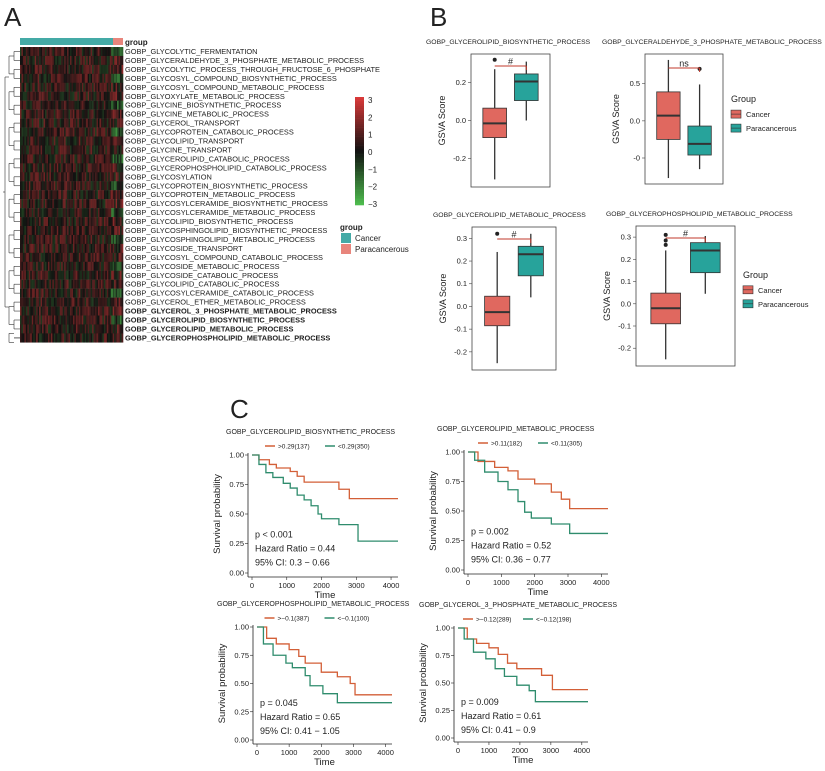 The height and width of the screenshot is (771, 825). What do you see at coordinates (236, 455) in the screenshot?
I see `y-tick-label: 1.00` at bounding box center [236, 455].